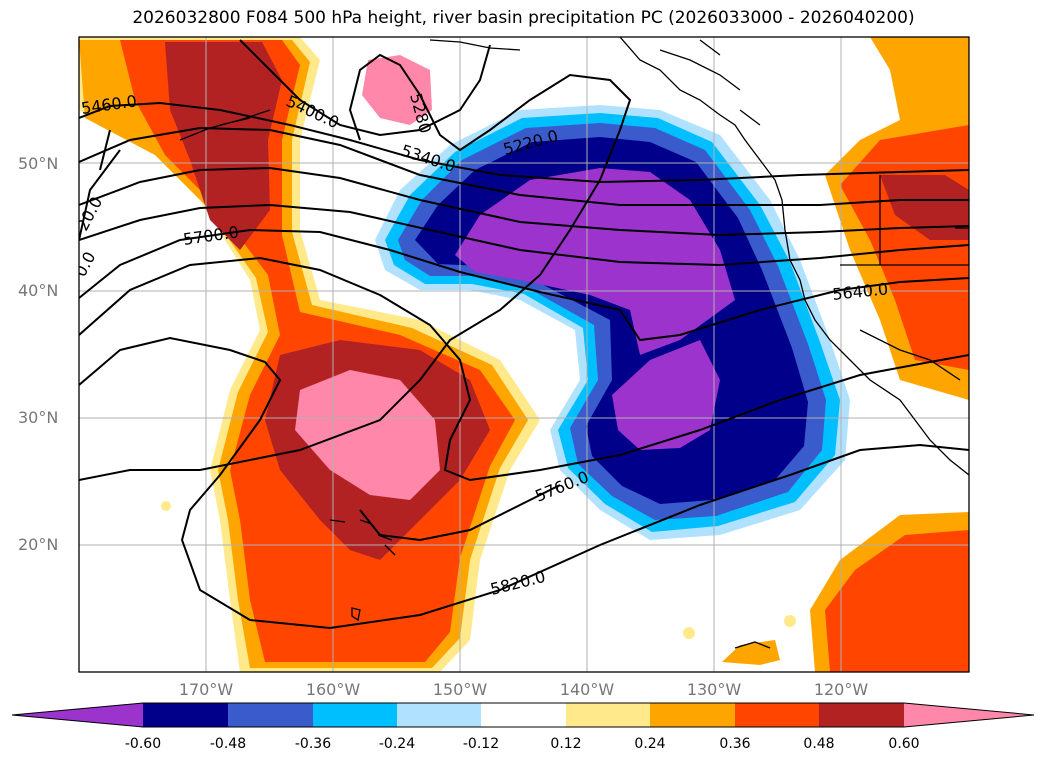 The image size is (1047, 765). What do you see at coordinates (650, 744) in the screenshot?
I see `colorbar-tick-label: 0.24` at bounding box center [650, 744].